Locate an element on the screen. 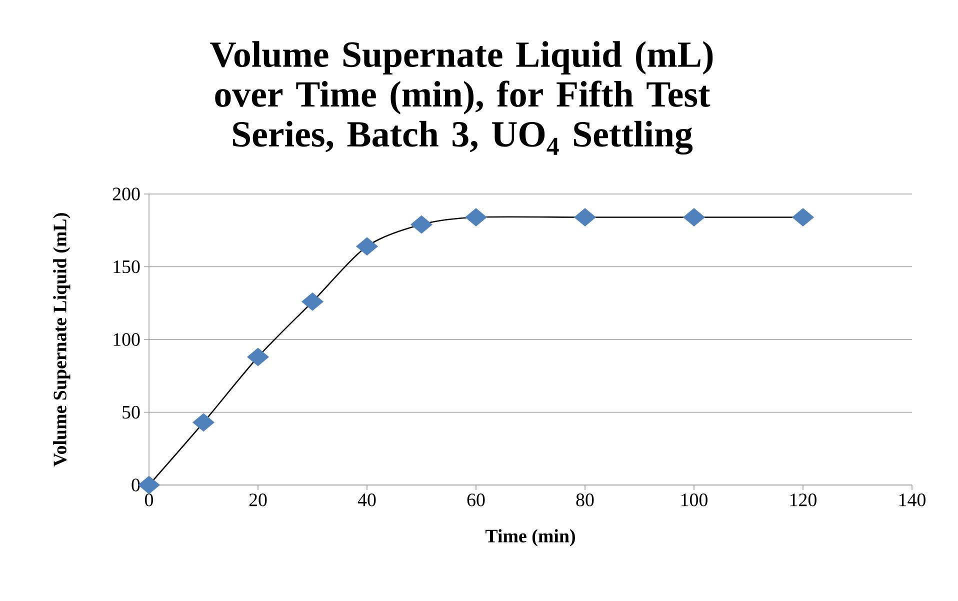 Image resolution: width=958 pixels, height=601 pixels. x-tick-label: 120 is located at coordinates (803, 500).